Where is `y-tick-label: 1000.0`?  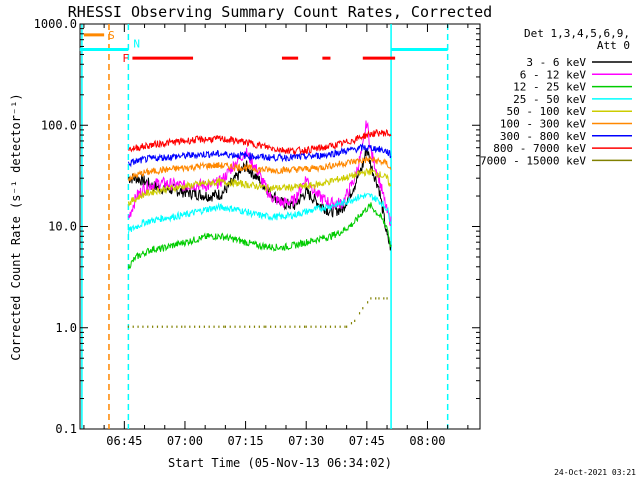
y-tick-label: 1000.0 is located at coordinates (55, 24).